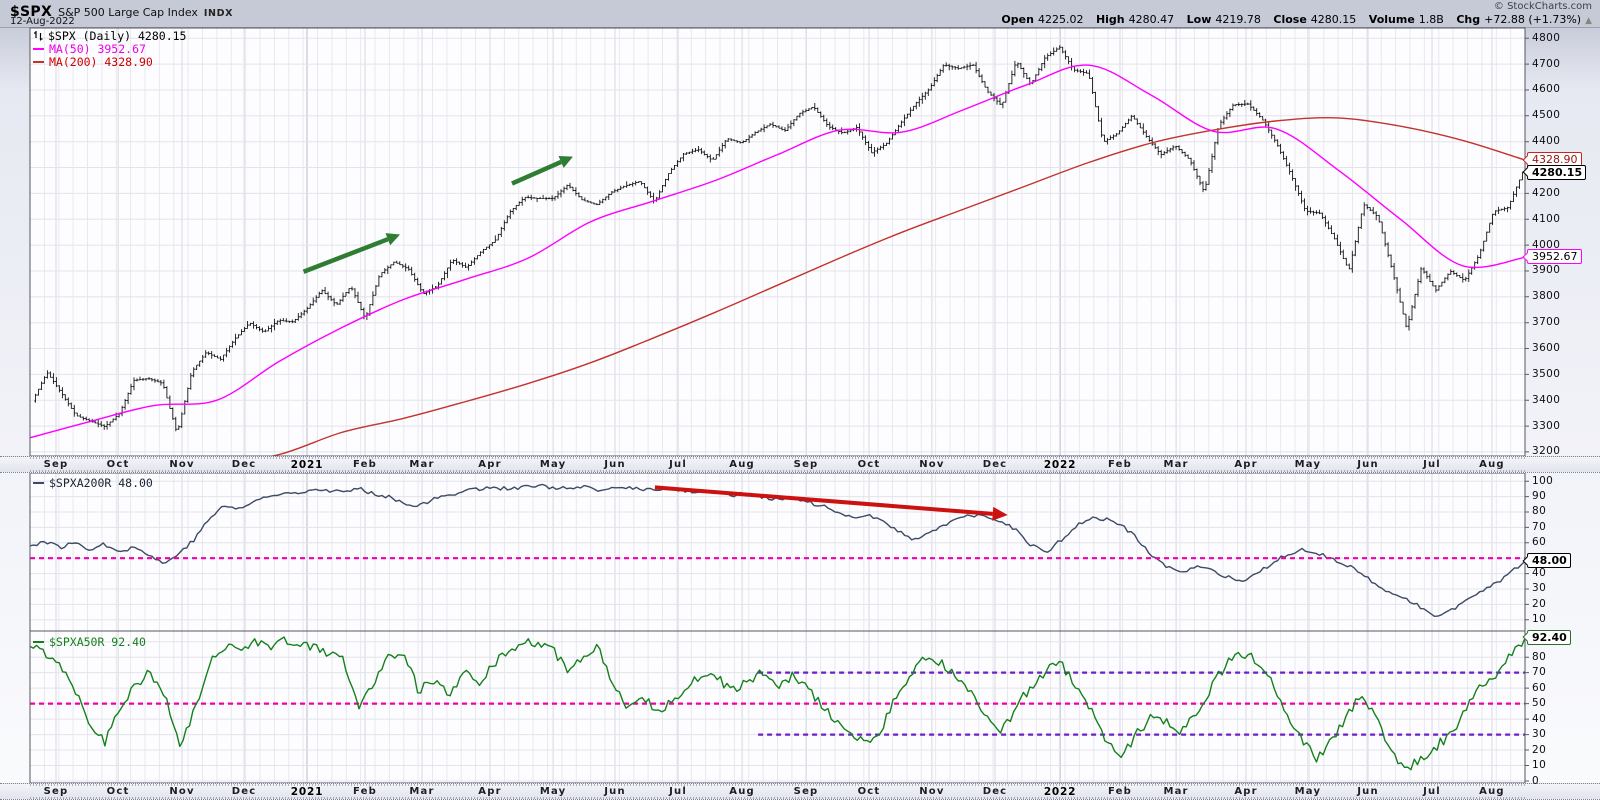 This screenshot has height=800, width=1600. What do you see at coordinates (42, 21) in the screenshot?
I see `chart-date: 12-Aug-2022` at bounding box center [42, 21].